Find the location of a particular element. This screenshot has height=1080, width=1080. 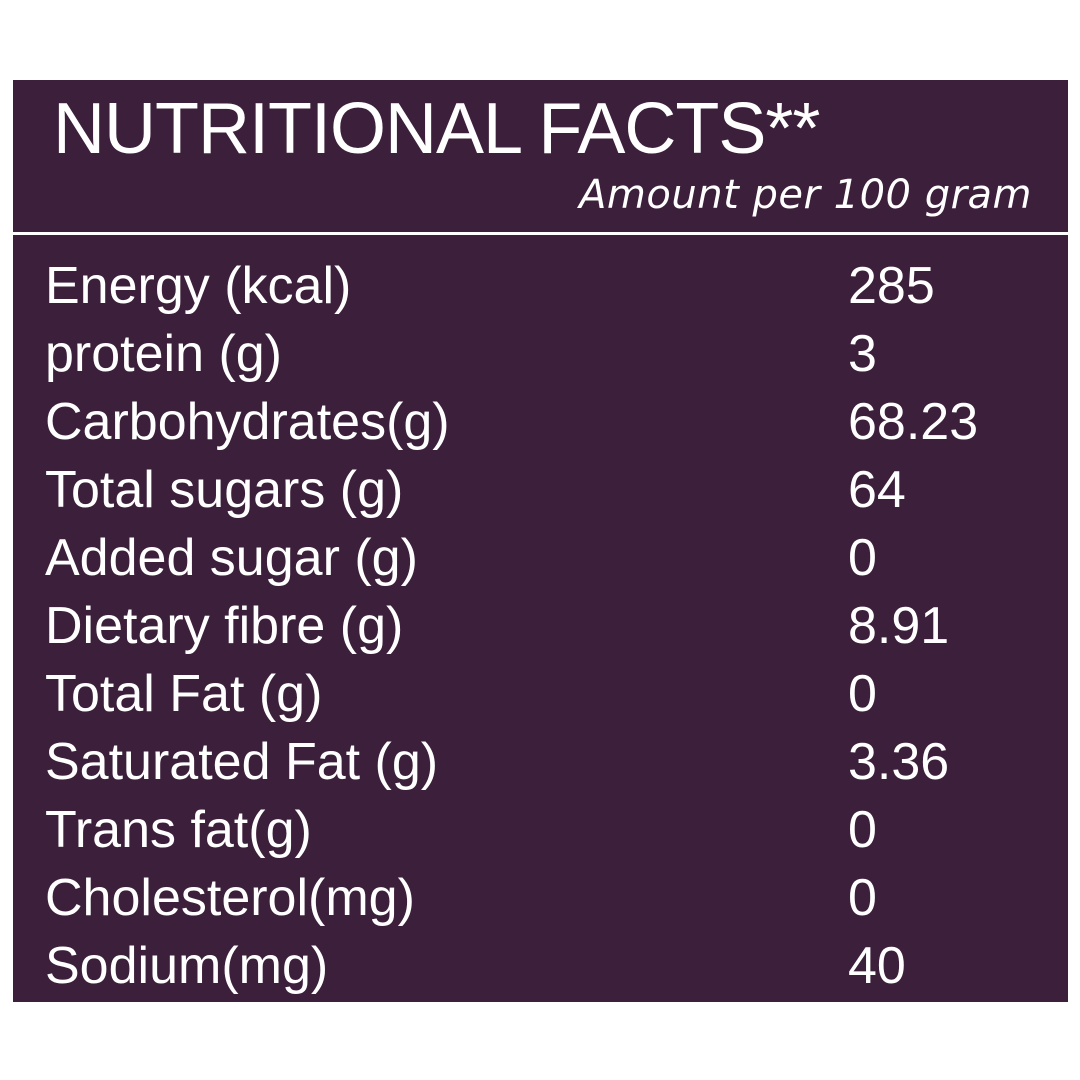

nutrient-label: Energy (kcal) is located at coordinates (198, 286).